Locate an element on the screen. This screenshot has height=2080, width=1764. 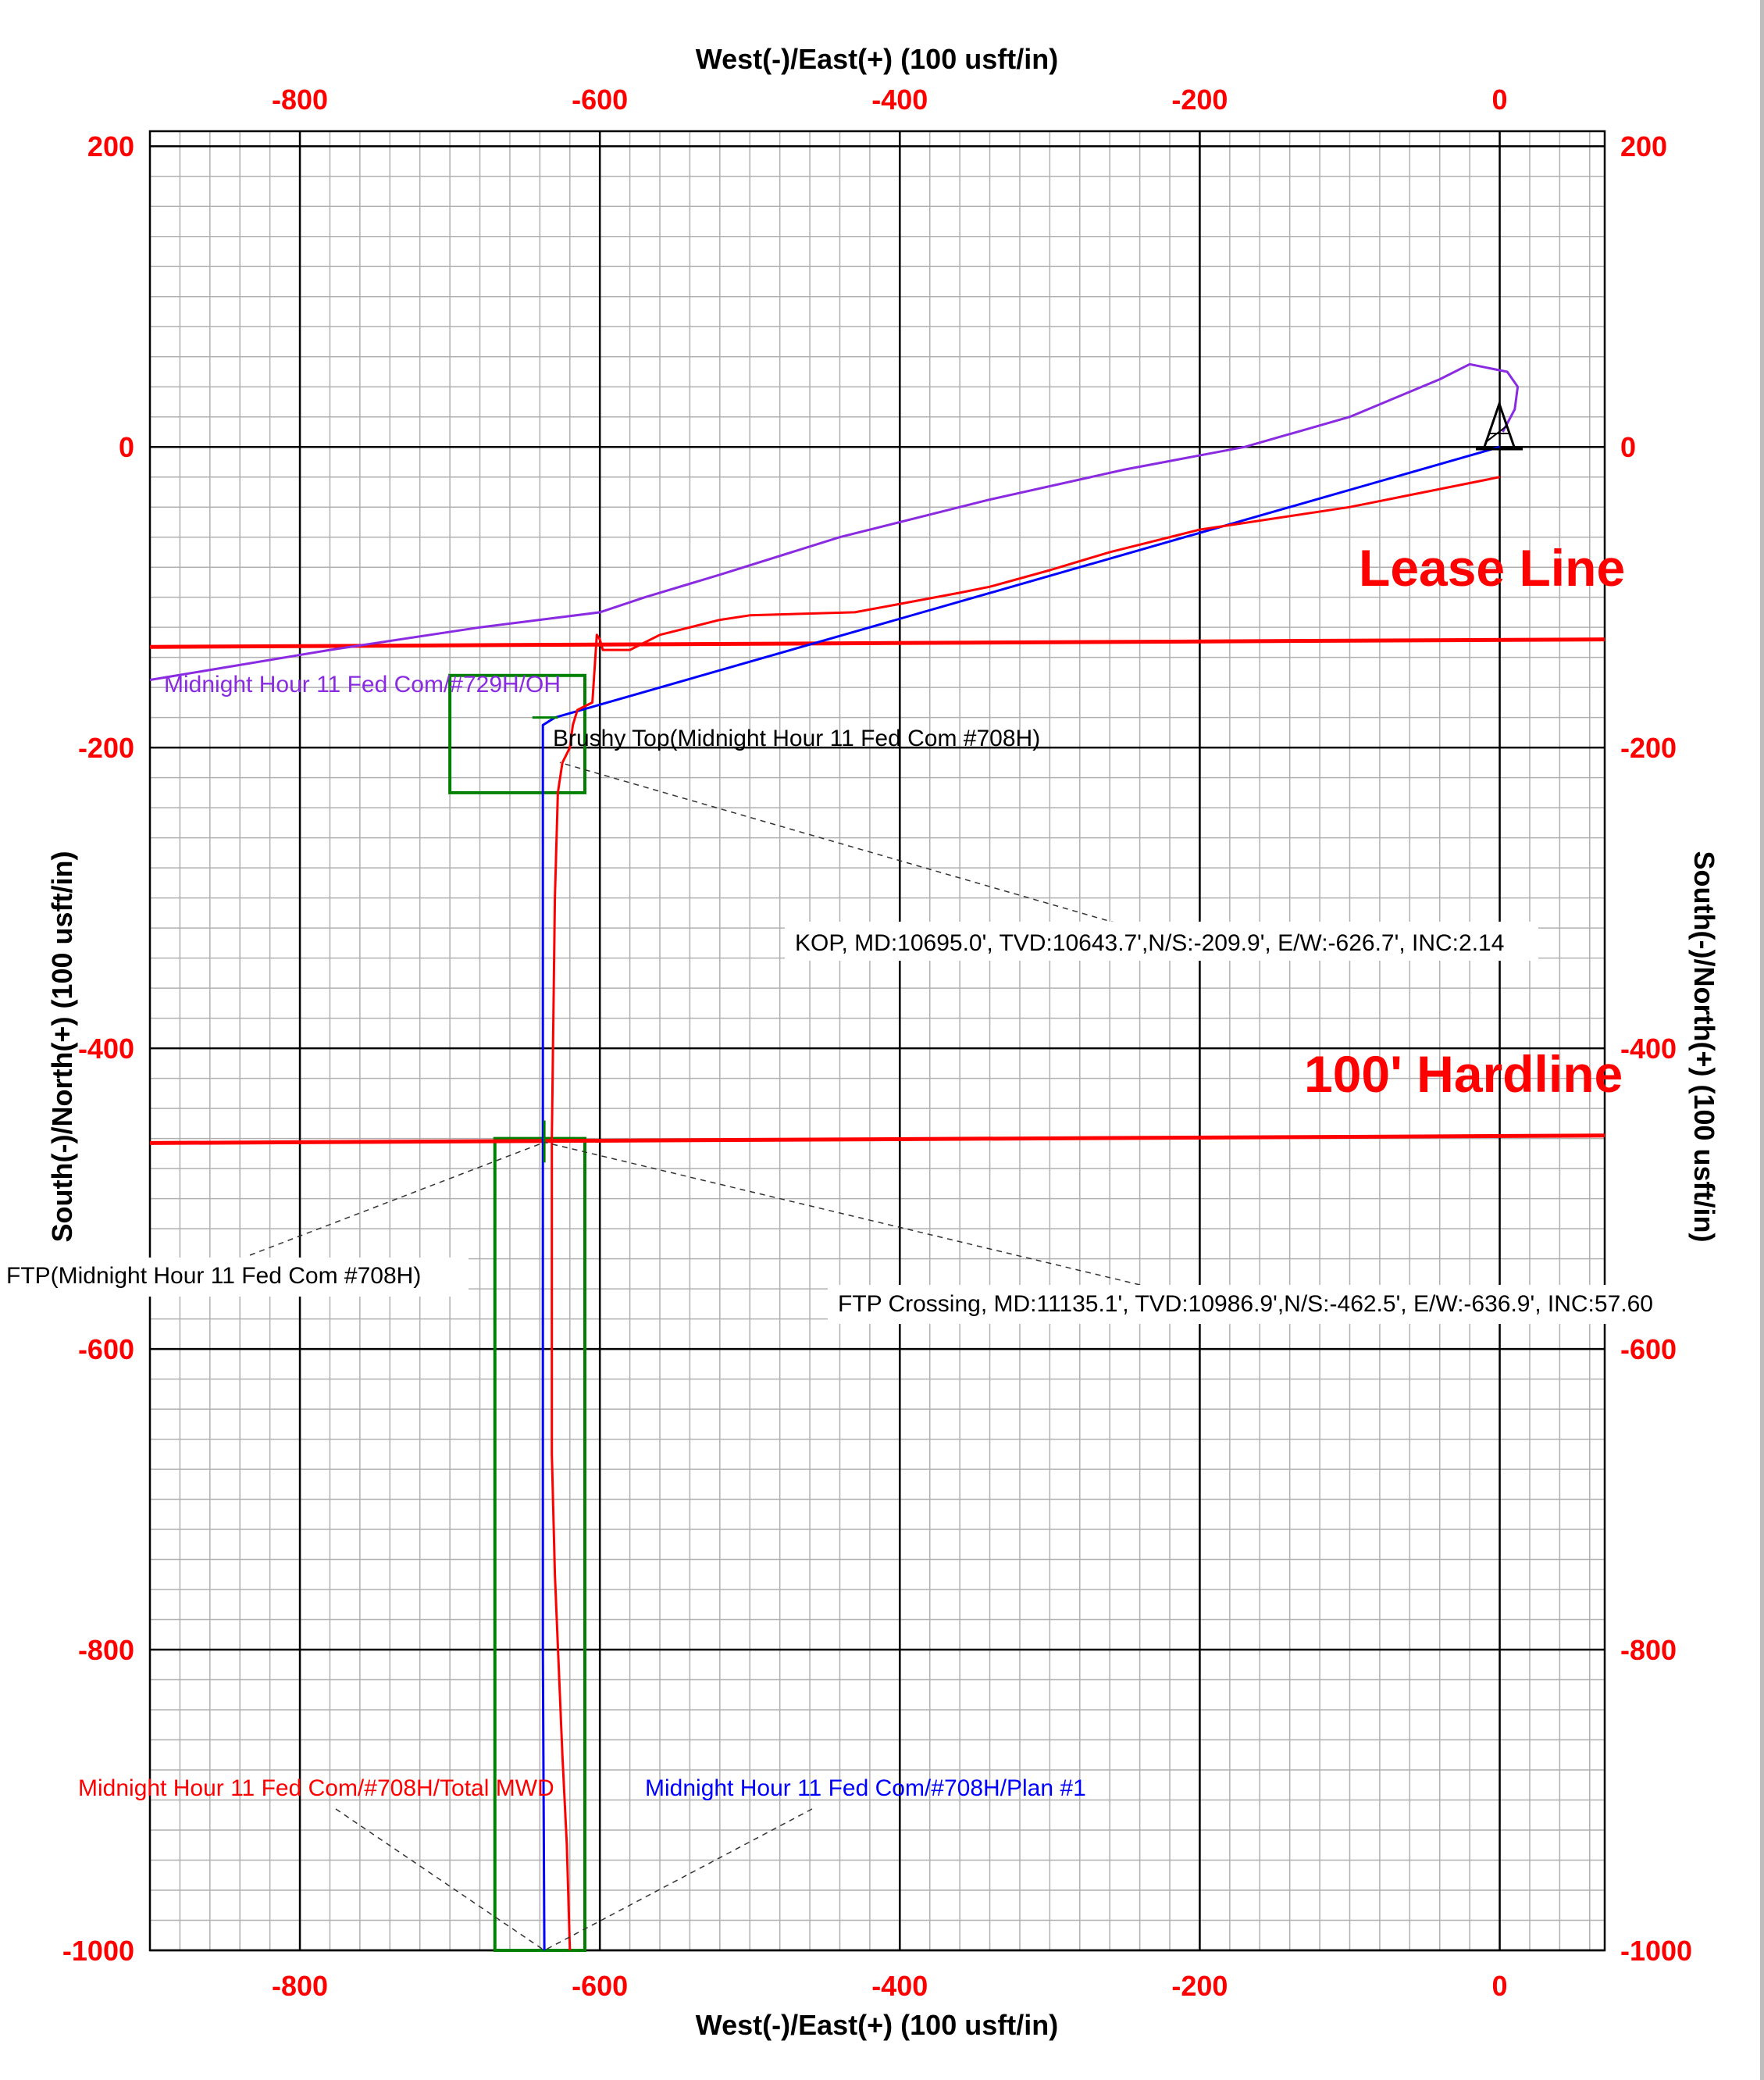
kop-label-bg is located at coordinates (1161, 941).